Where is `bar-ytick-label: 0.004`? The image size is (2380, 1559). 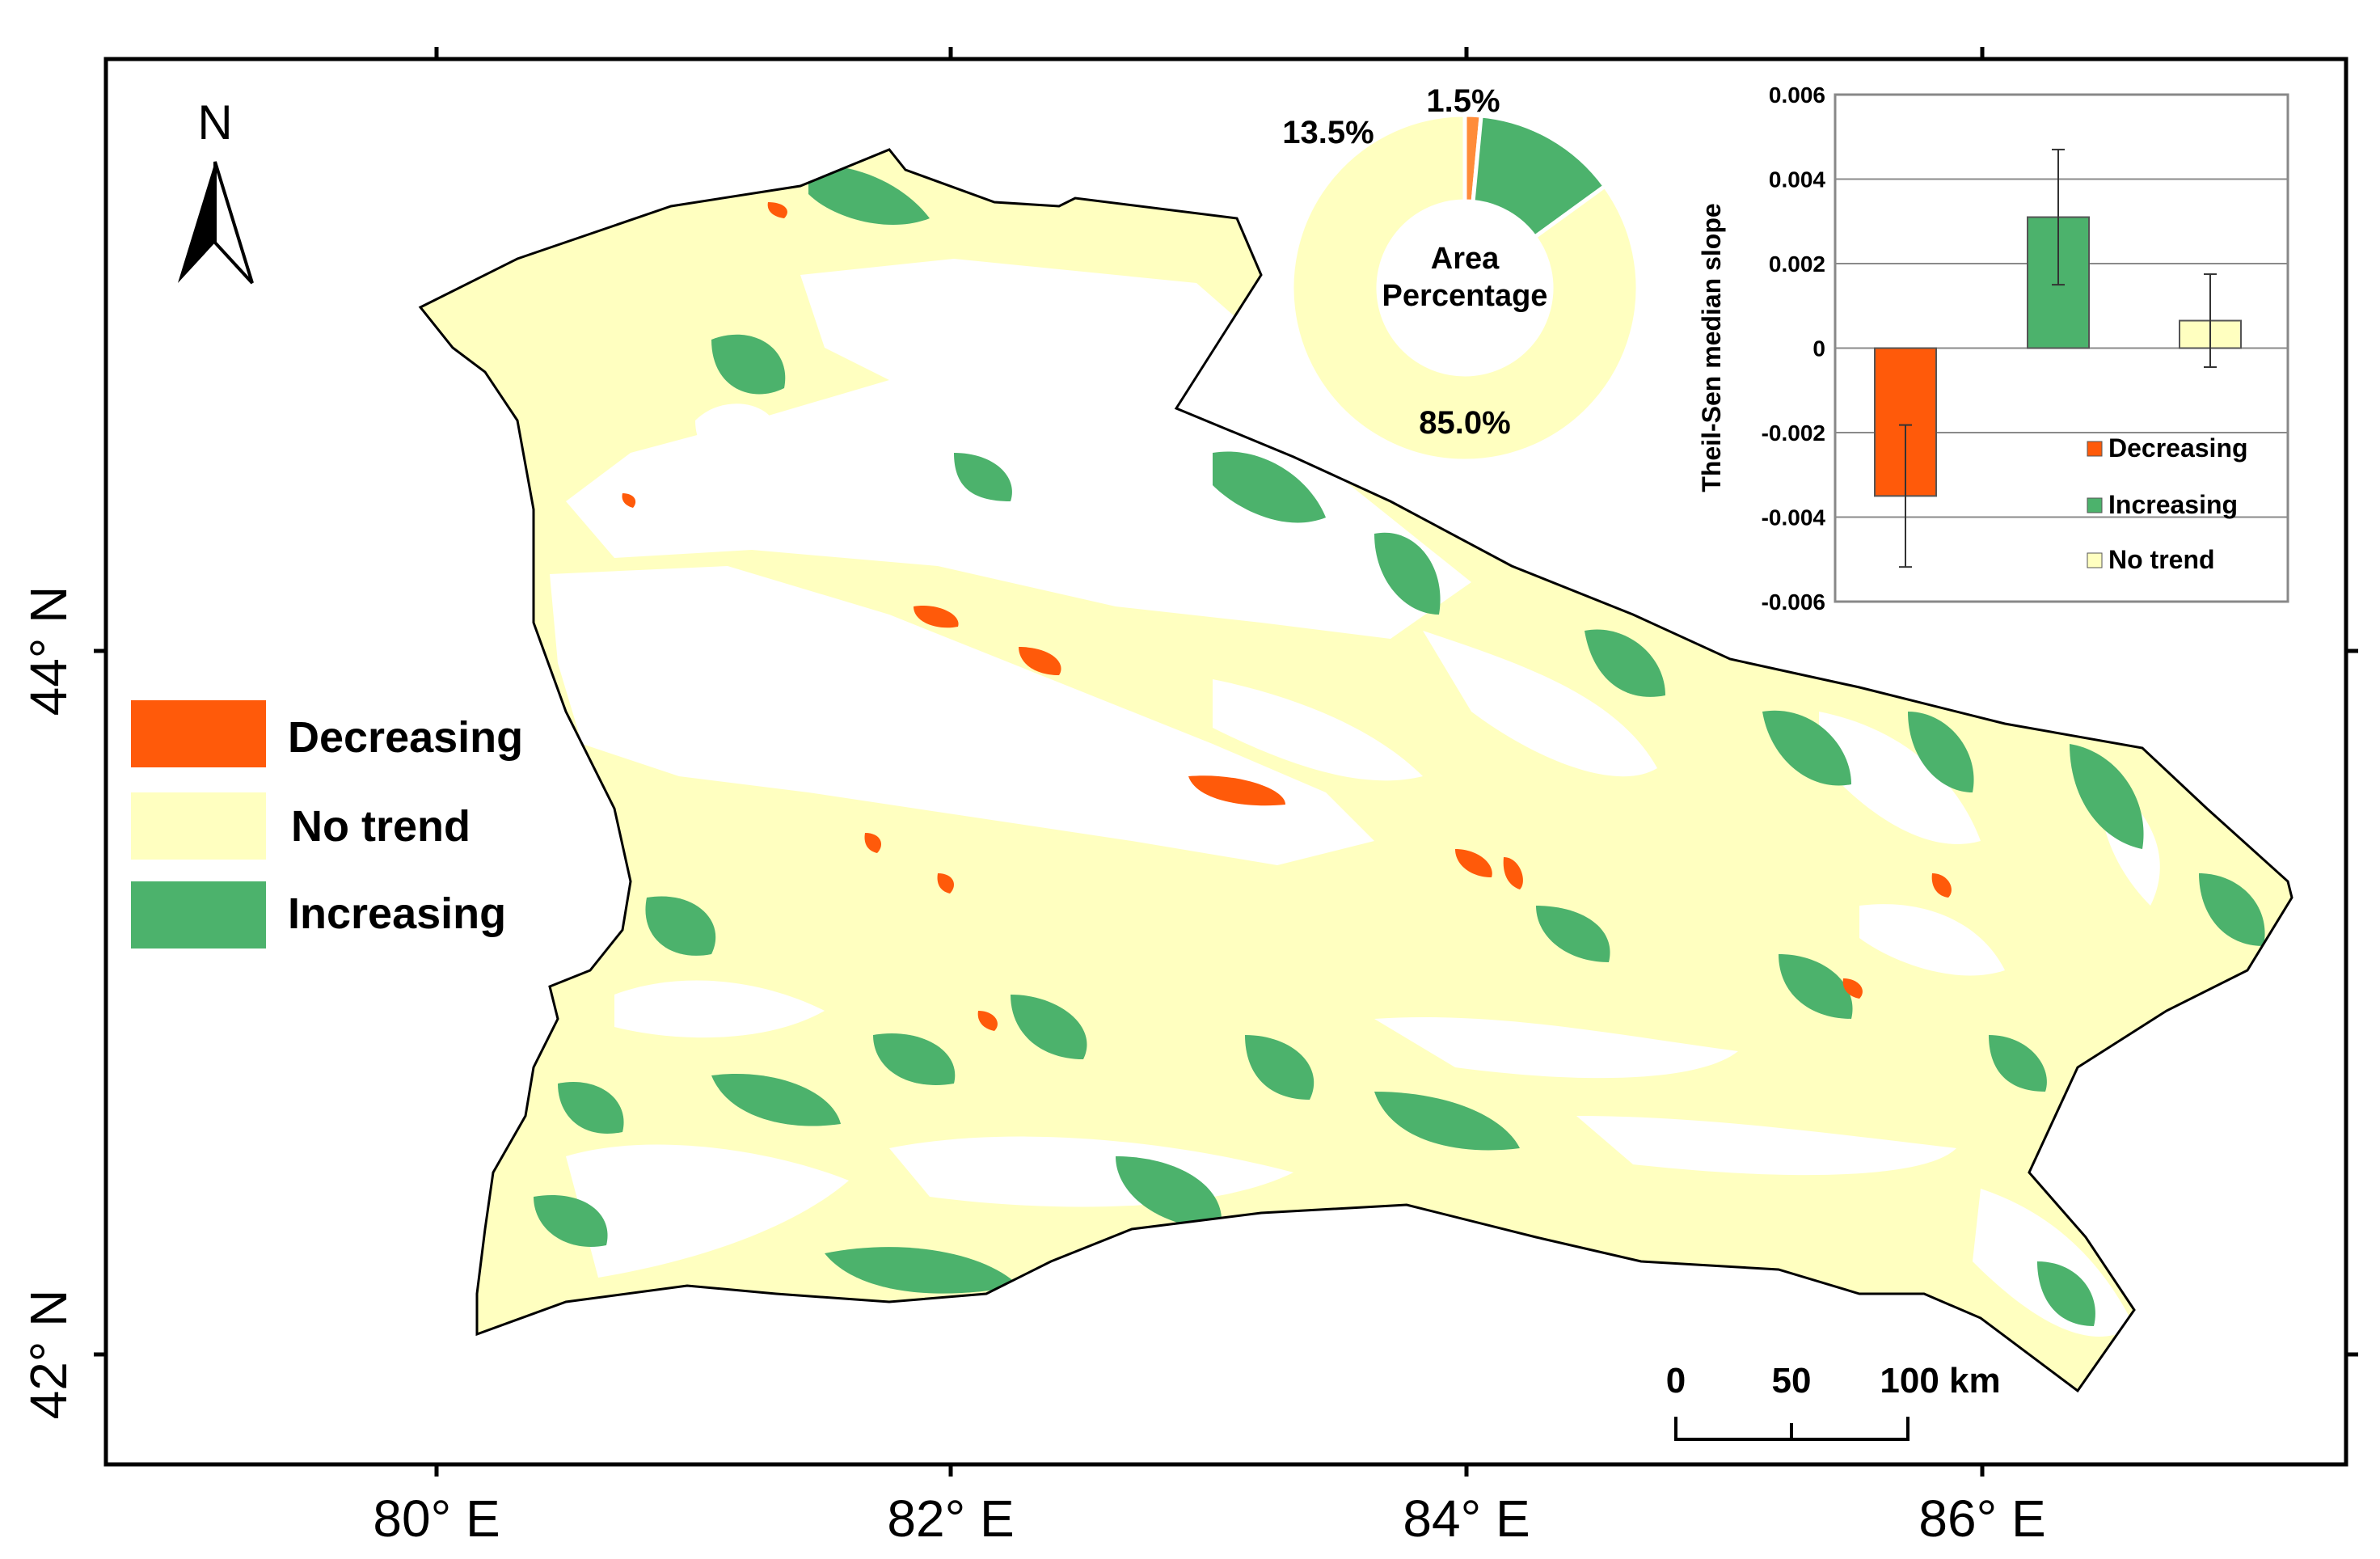
bar-ytick-label: 0.004 is located at coordinates (1797, 179).